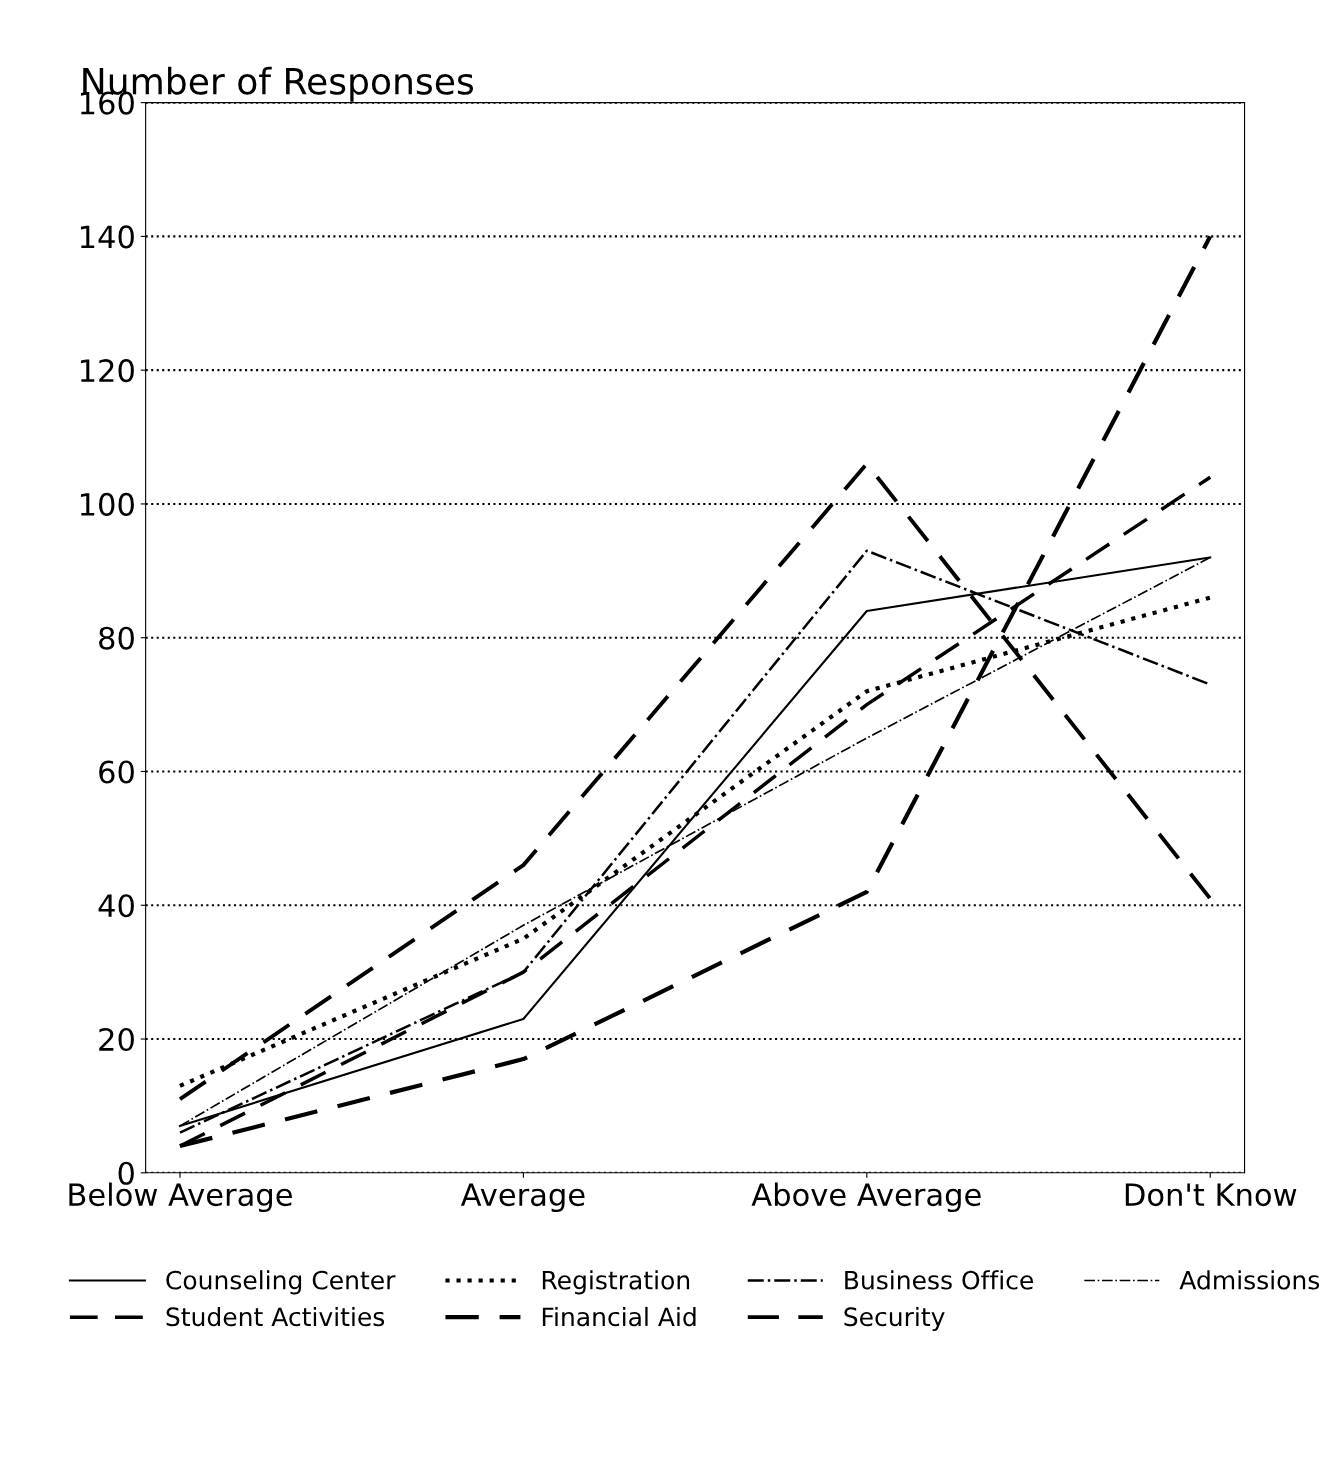 This screenshot has width=1324, height=1466. What do you see at coordinates (116, 638) in the screenshot?
I see `y-tick-label: 80` at bounding box center [116, 638].